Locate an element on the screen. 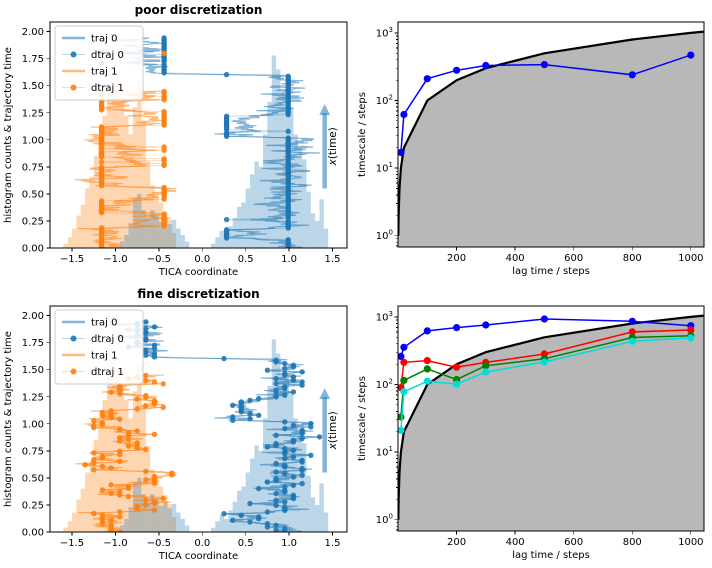 The height and width of the screenshot is (568, 712). legend-label: dtraj 1 is located at coordinates (107, 88).